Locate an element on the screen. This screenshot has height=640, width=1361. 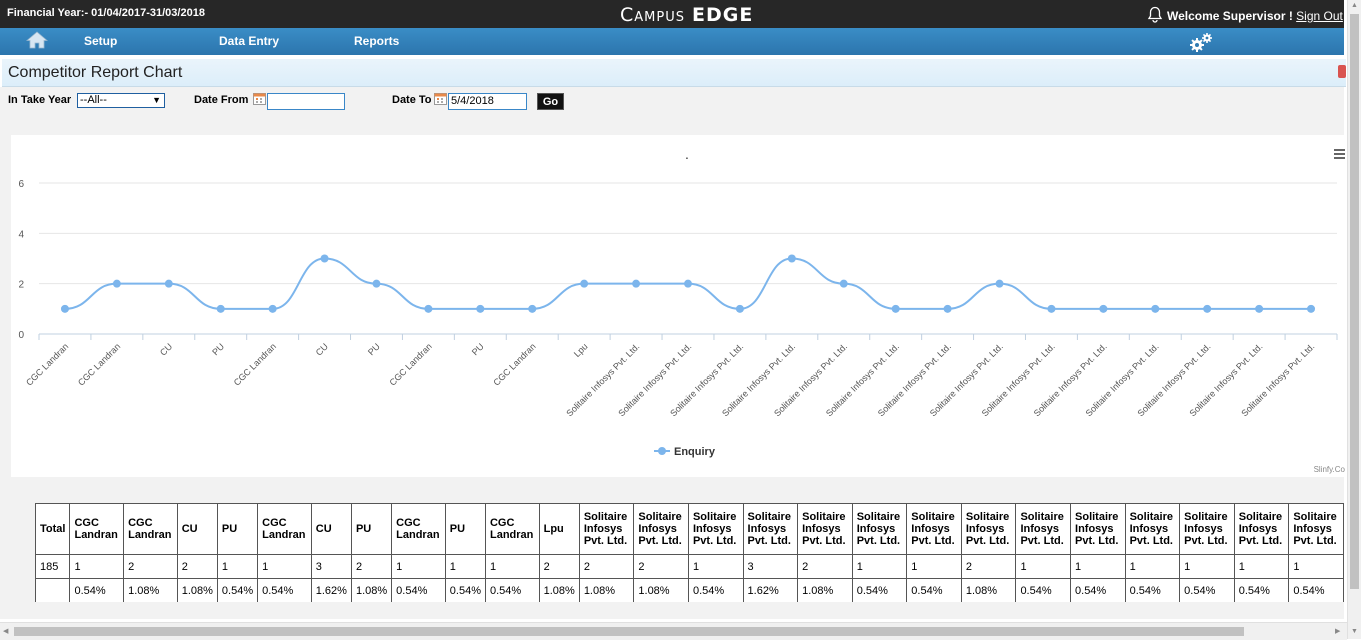
bell-icon is located at coordinates (1155, 14).